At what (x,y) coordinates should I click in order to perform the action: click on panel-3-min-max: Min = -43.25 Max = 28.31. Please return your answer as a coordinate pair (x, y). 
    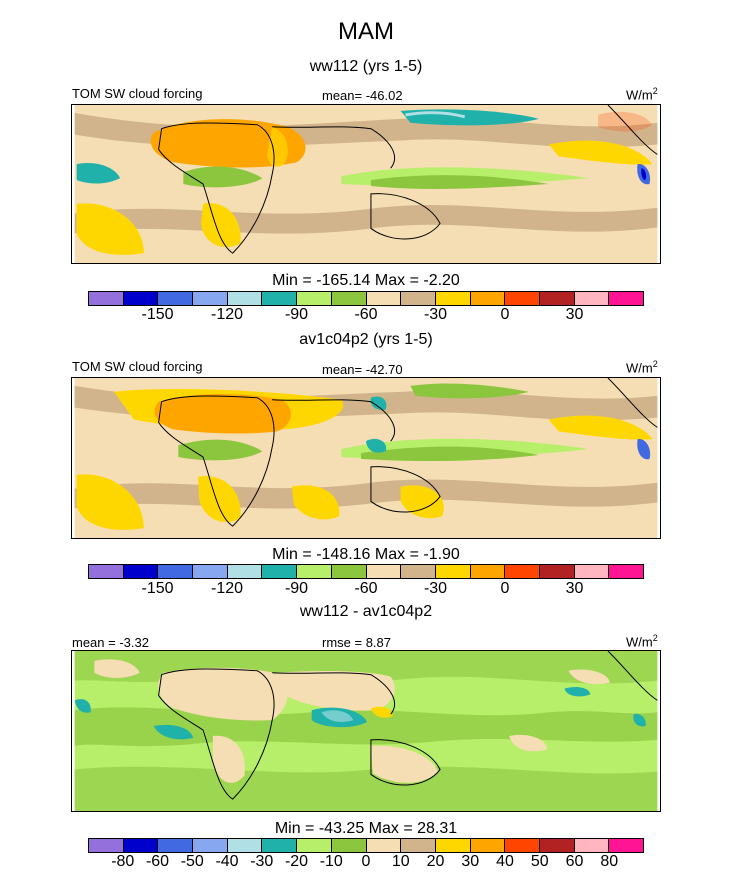
    Looking at the image, I should click on (366, 828).